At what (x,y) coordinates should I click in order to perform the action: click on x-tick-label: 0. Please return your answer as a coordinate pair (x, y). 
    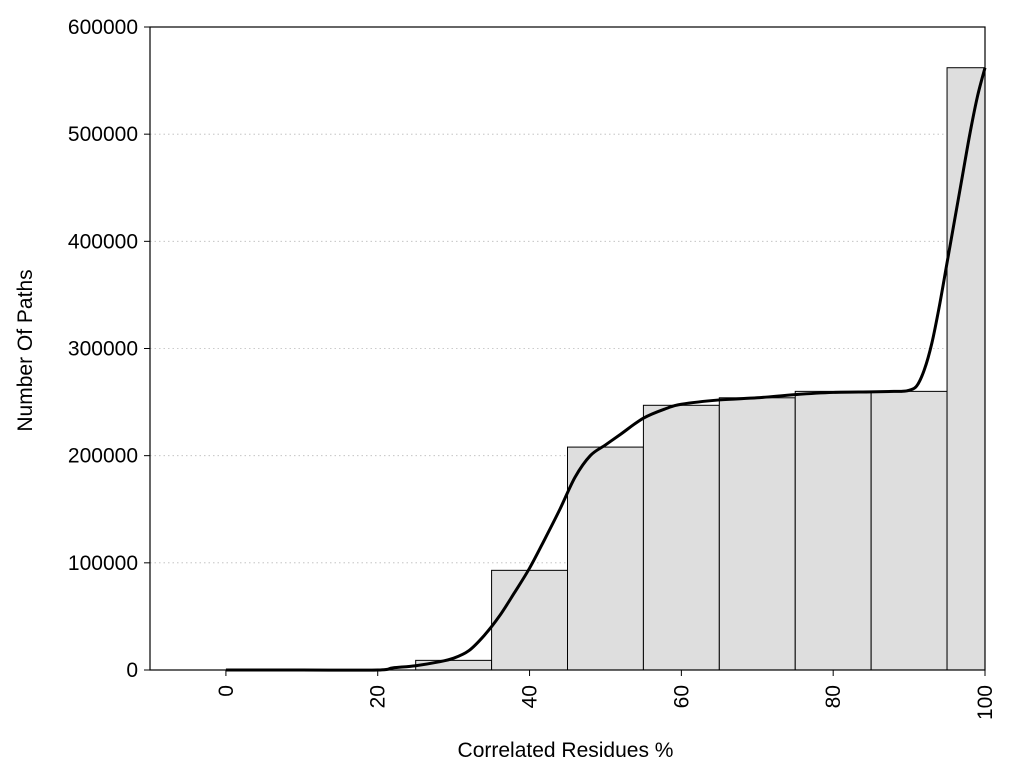
    Looking at the image, I should click on (226, 691).